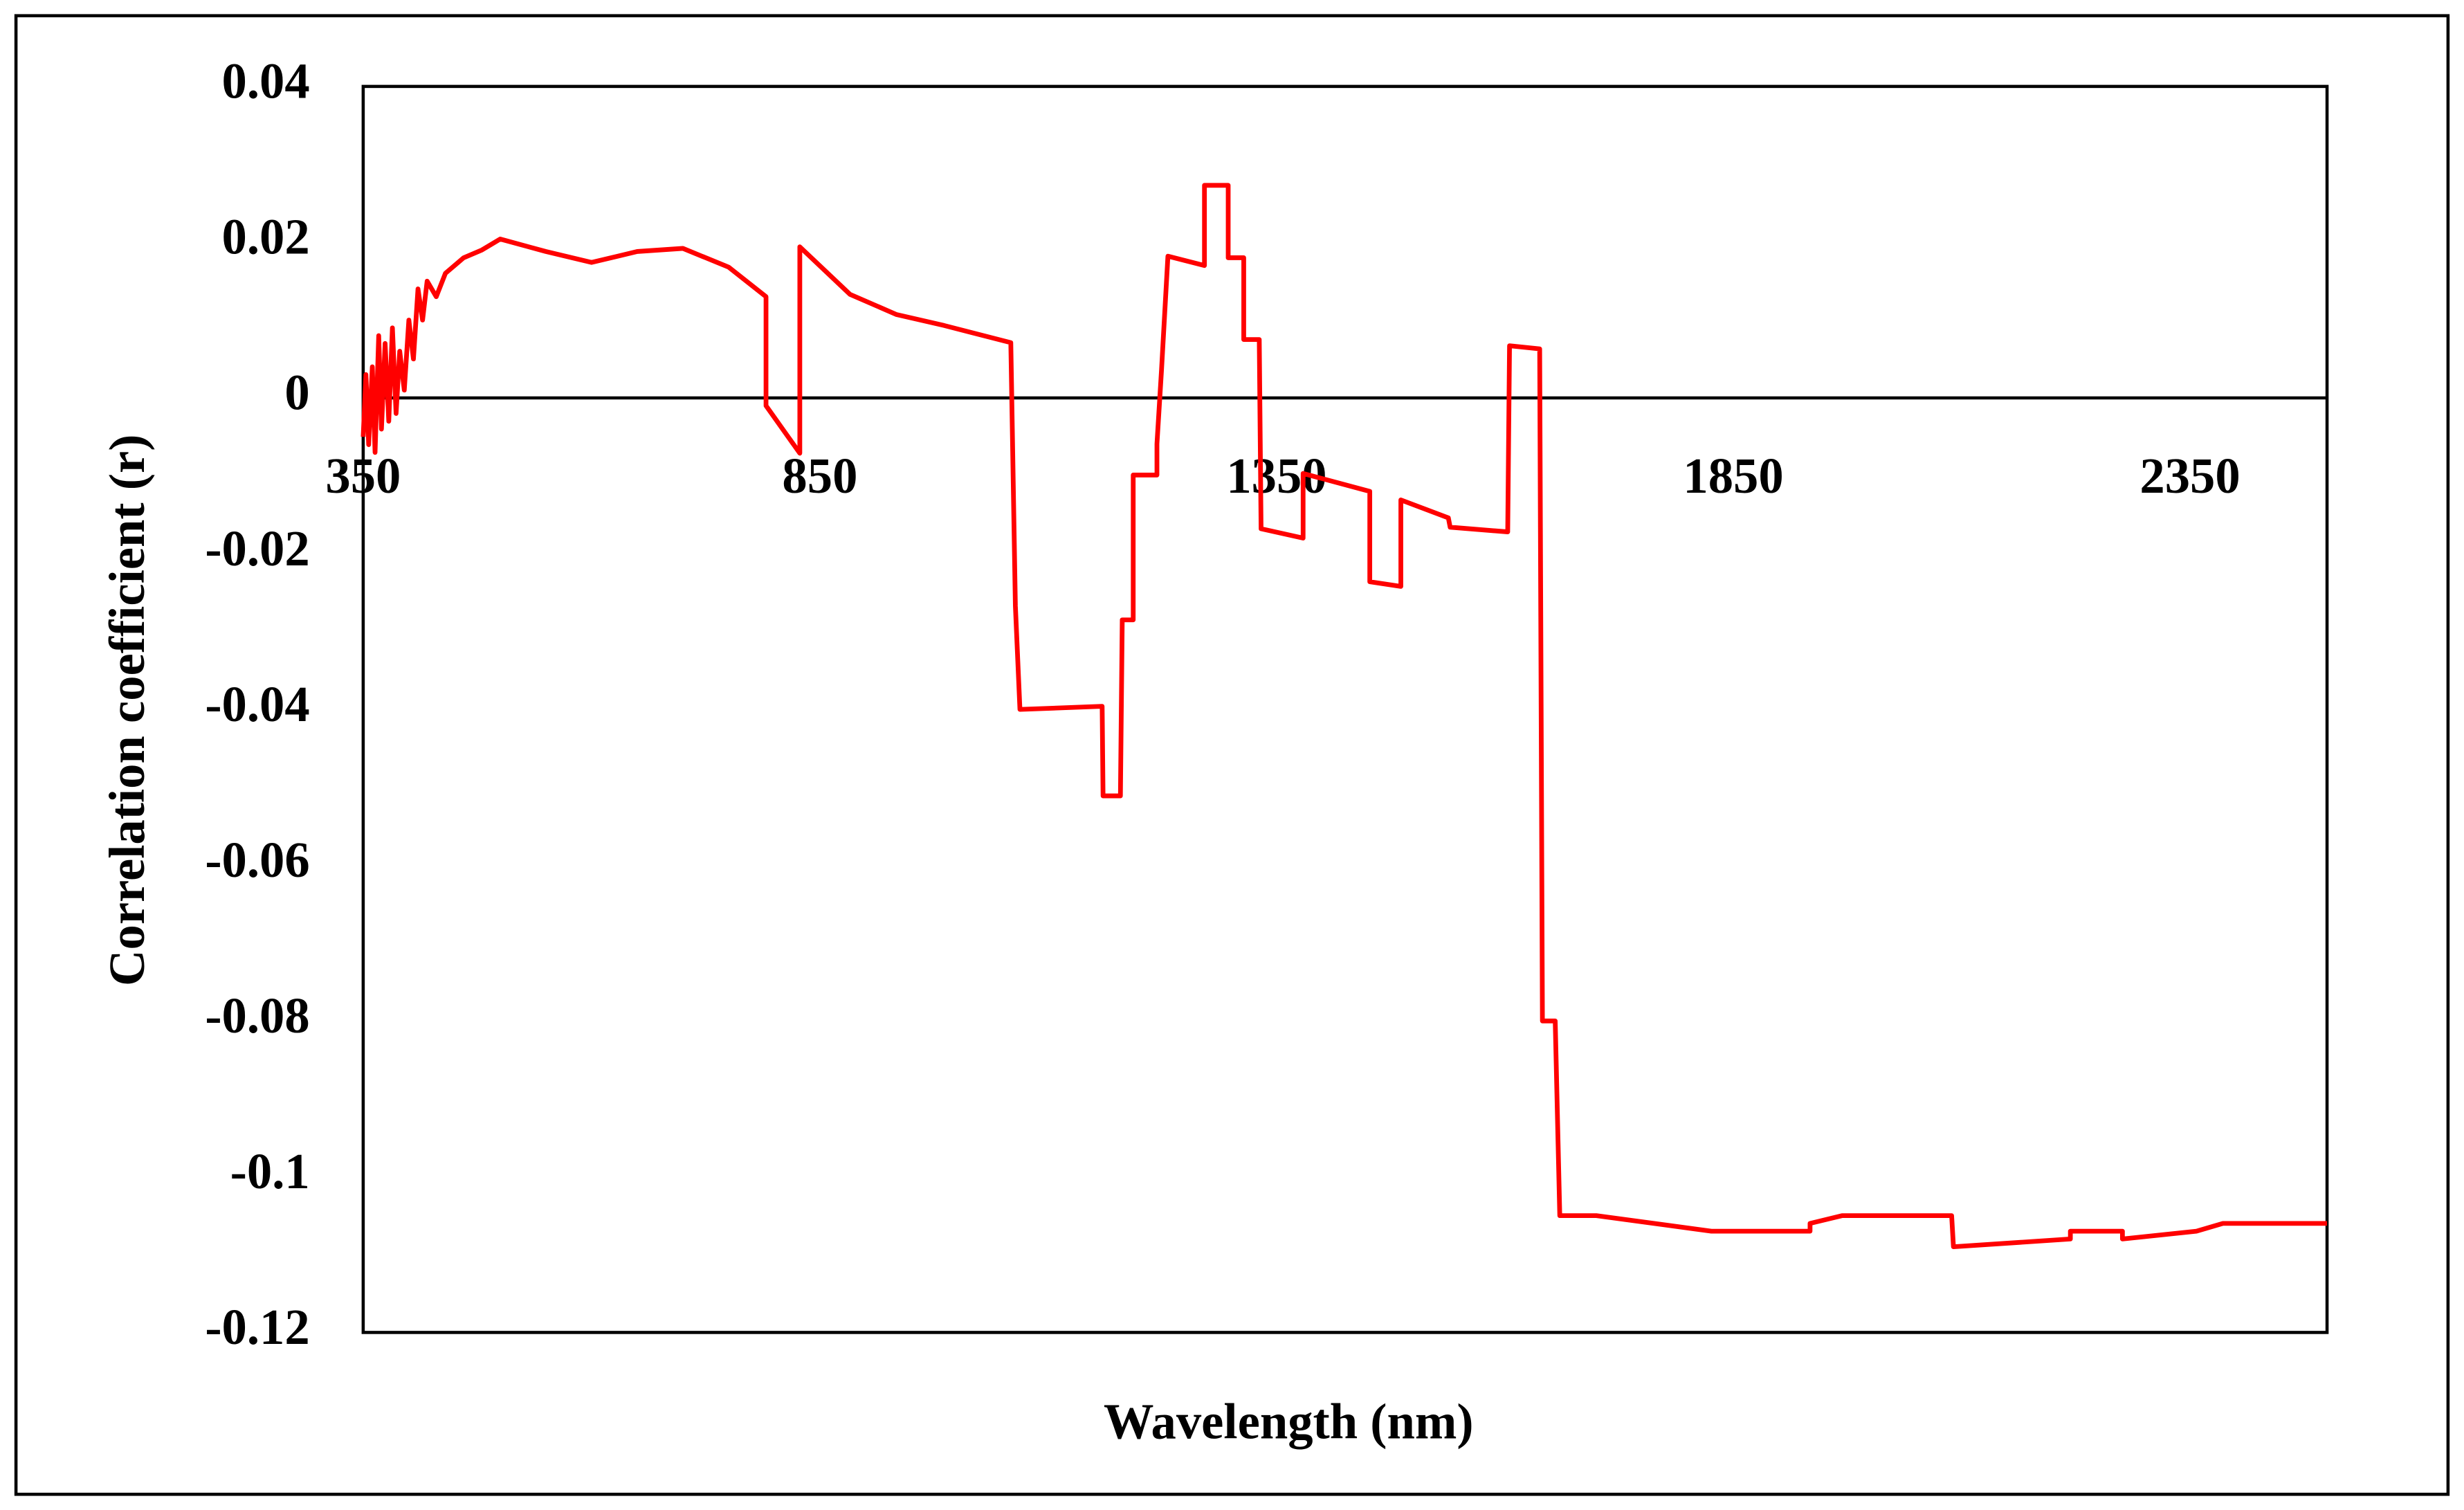 The width and height of the screenshot is (2464, 1510). What do you see at coordinates (266, 81) in the screenshot?
I see `y-tick-label: 0.04` at bounding box center [266, 81].